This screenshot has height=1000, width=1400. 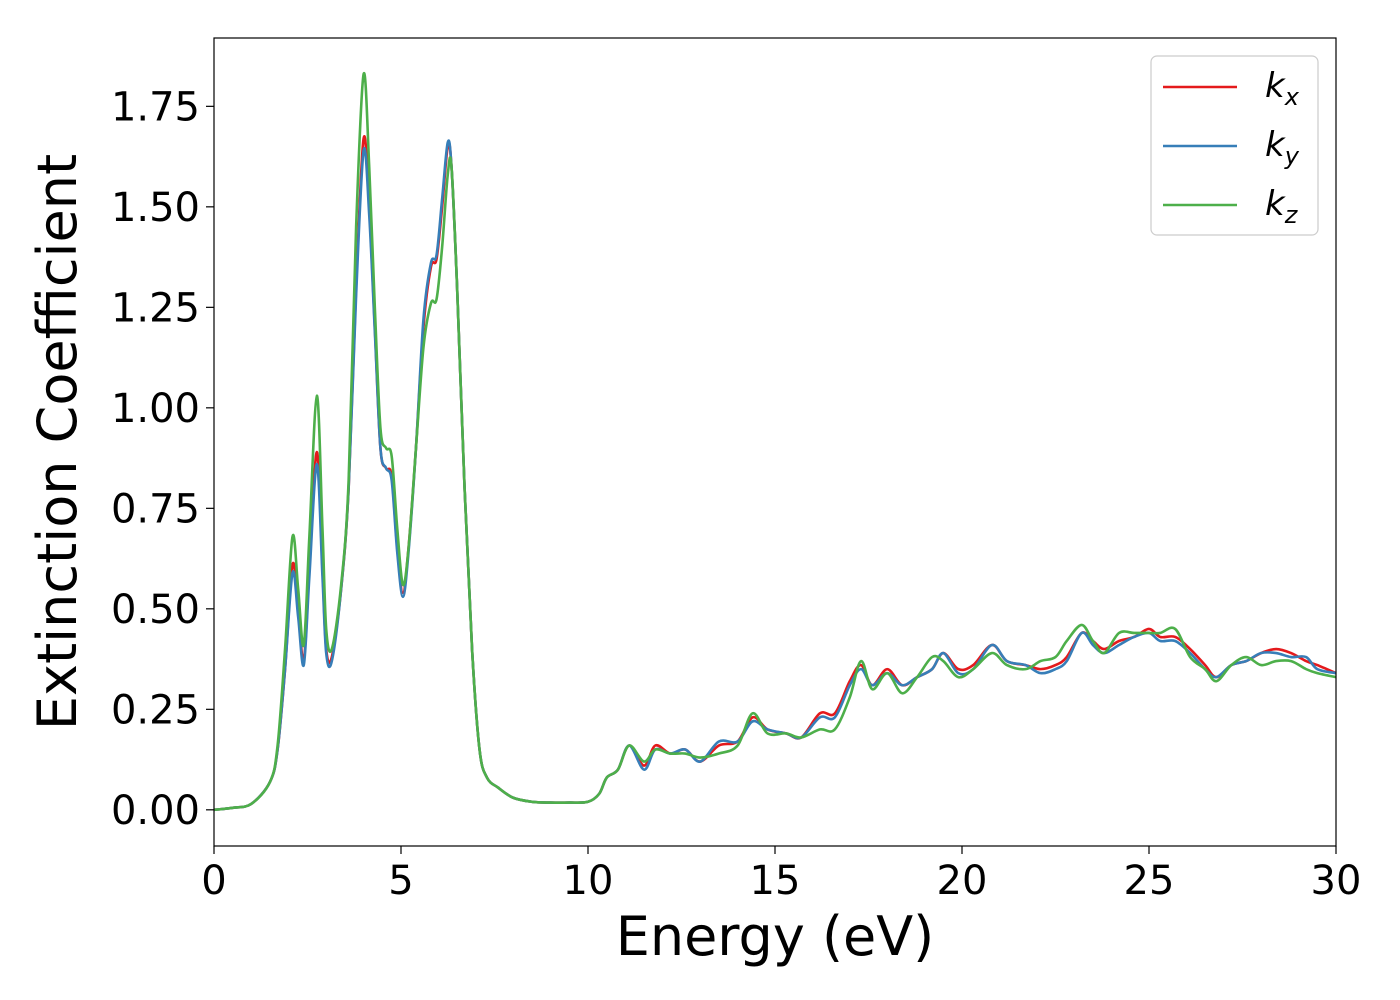 What do you see at coordinates (1149, 881) in the screenshot?
I see `x-tick-label: 25` at bounding box center [1149, 881].